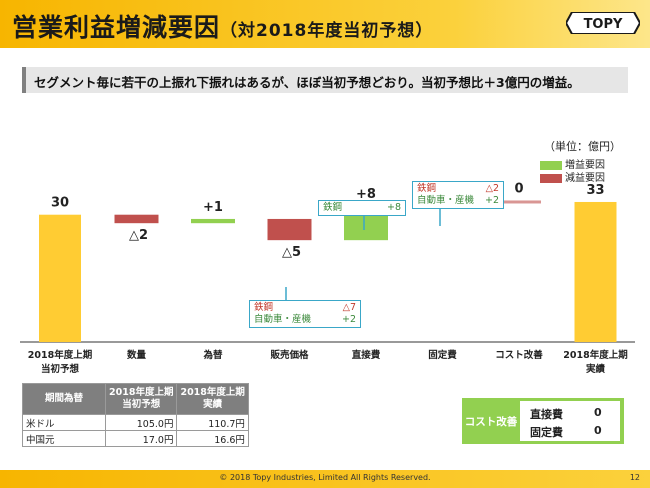  Describe the element at coordinates (64, 438) in the screenshot. I see `fx-currency: 中国元` at that location.